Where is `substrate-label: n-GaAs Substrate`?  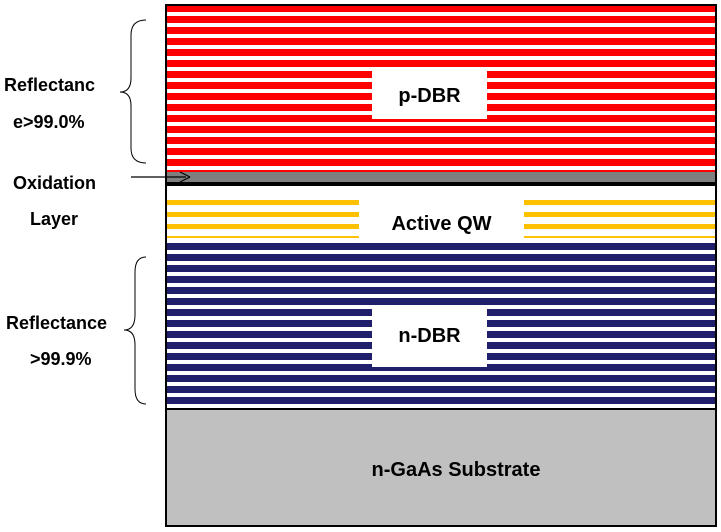
substrate-label: n-GaAs Substrate is located at coordinates (456, 469).